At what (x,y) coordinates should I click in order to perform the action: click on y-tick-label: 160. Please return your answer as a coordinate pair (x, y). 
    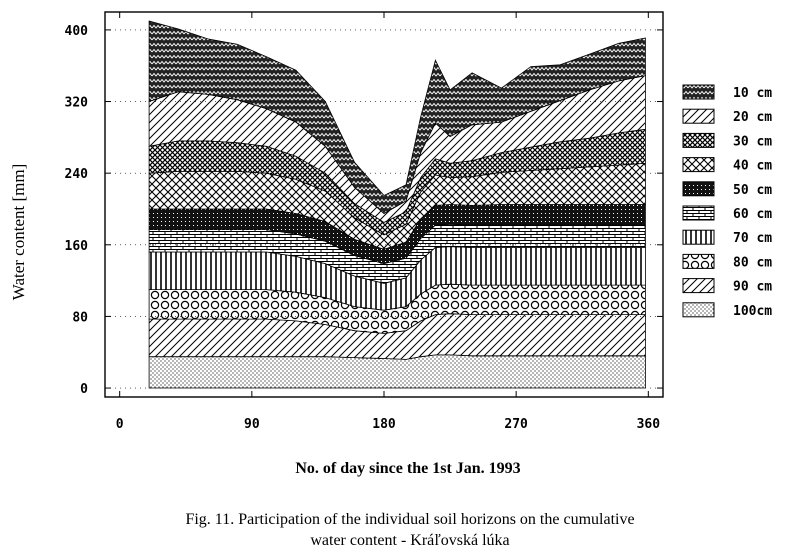
    Looking at the image, I should click on (77, 246).